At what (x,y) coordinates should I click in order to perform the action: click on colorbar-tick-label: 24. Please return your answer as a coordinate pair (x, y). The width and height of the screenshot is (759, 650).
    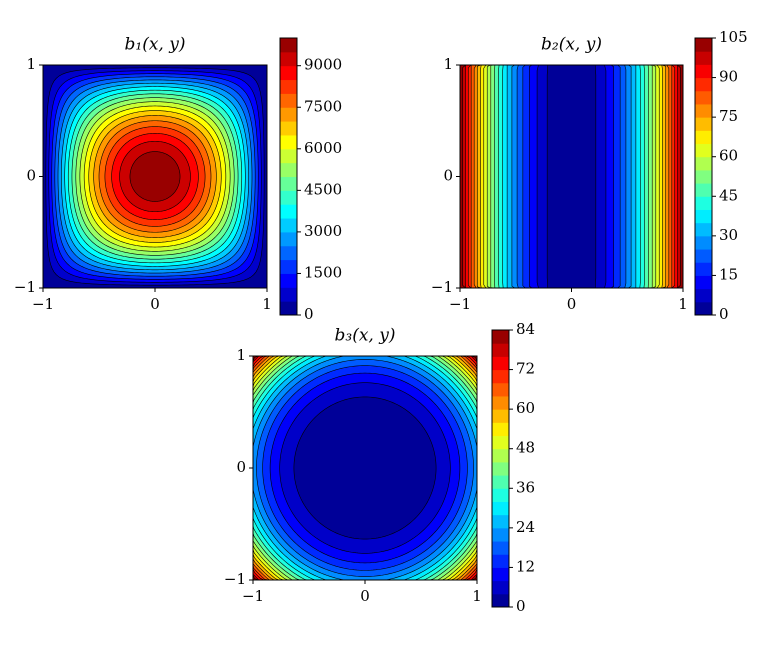
    Looking at the image, I should click on (525, 527).